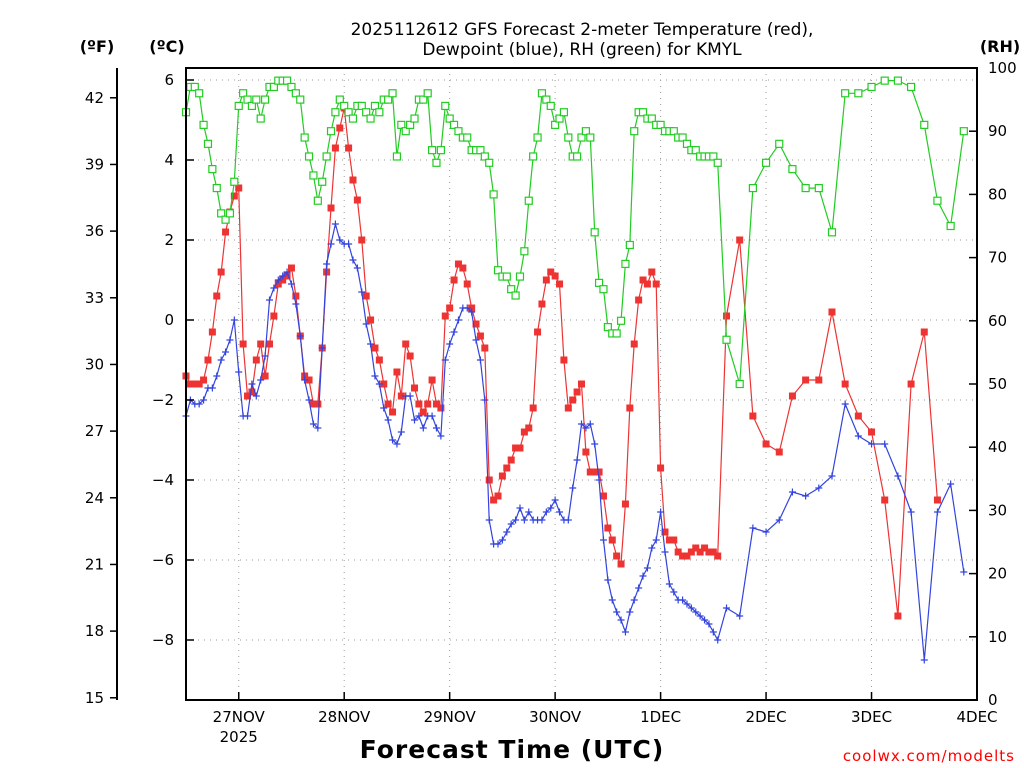 Image resolution: width=1024 pixels, height=768 pixels. Describe the element at coordinates (997, 637) in the screenshot. I see `rh-tick-label: 10` at that location.